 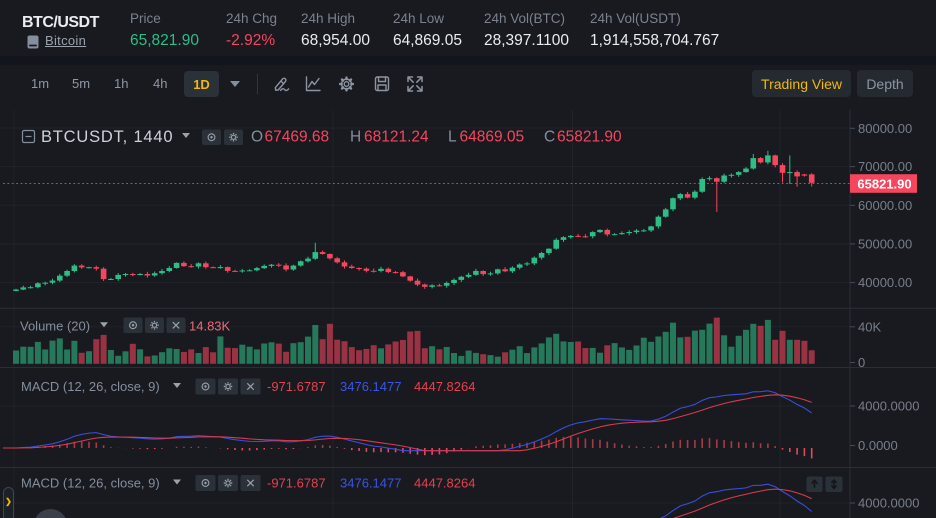 What do you see at coordinates (55, 325) in the screenshot?
I see `svg-text: Volume (20)` at bounding box center [55, 325].